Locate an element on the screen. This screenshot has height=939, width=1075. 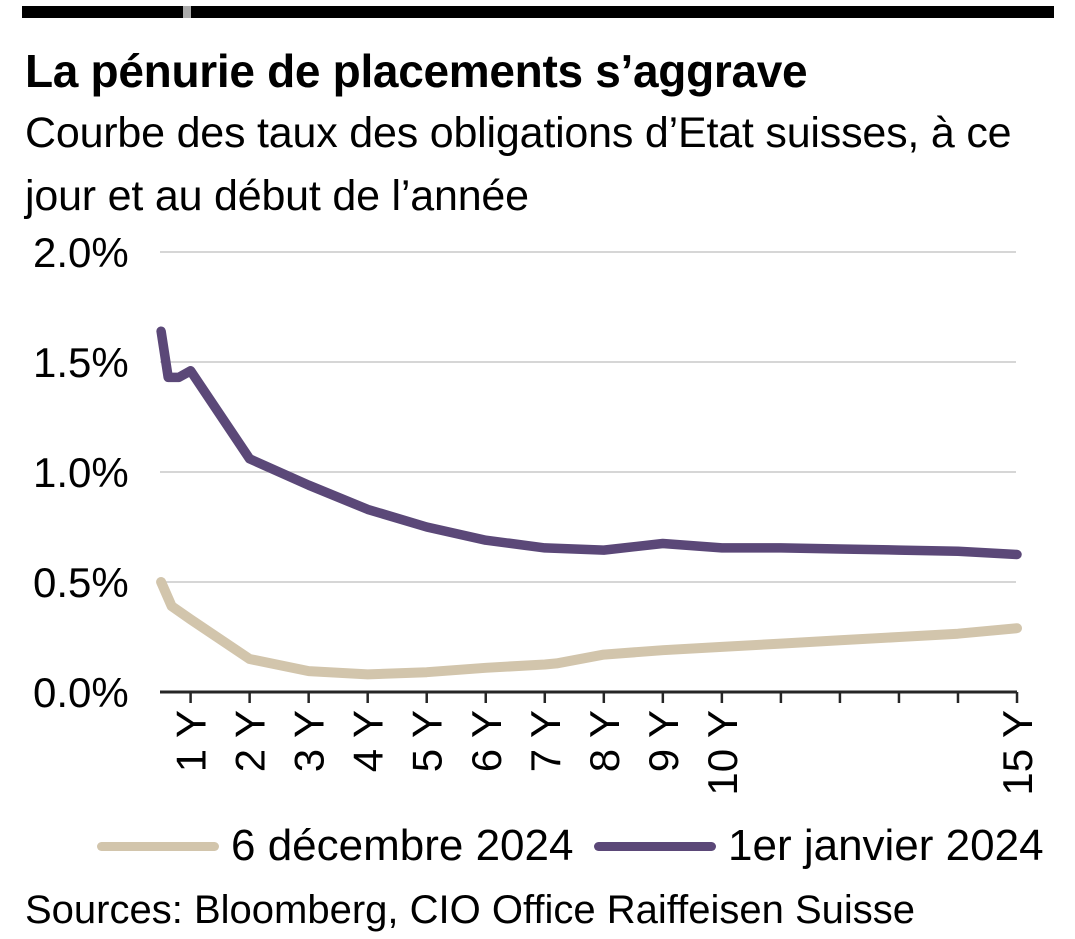
series-line-6-decembre-2024 is located at coordinates (589, 628).